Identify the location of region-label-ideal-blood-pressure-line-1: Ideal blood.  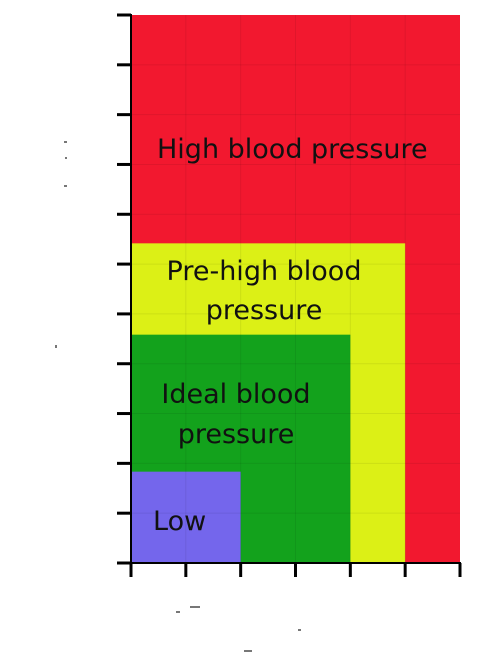
(235, 394).